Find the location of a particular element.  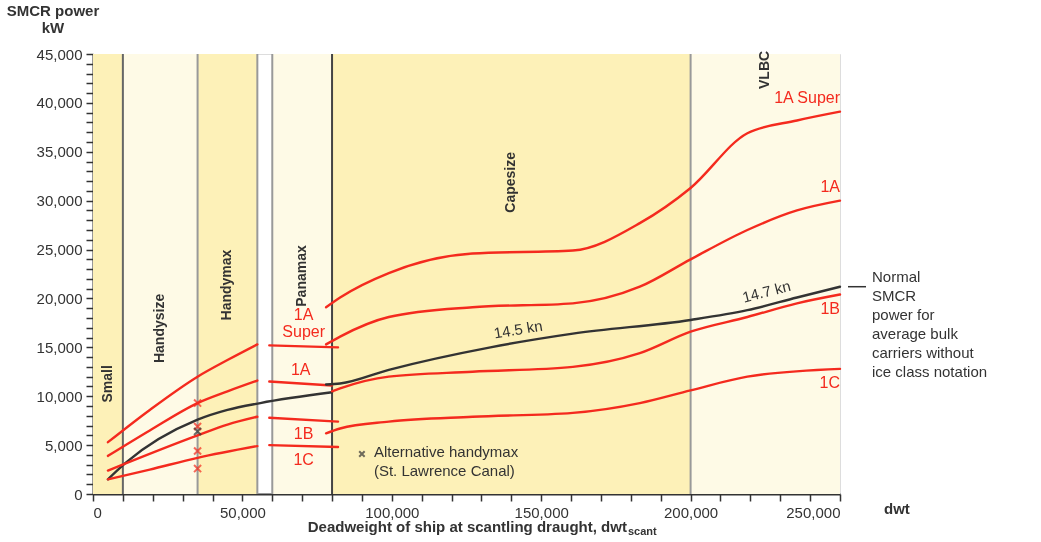

x-tick-label: 50,000 is located at coordinates (242, 512).